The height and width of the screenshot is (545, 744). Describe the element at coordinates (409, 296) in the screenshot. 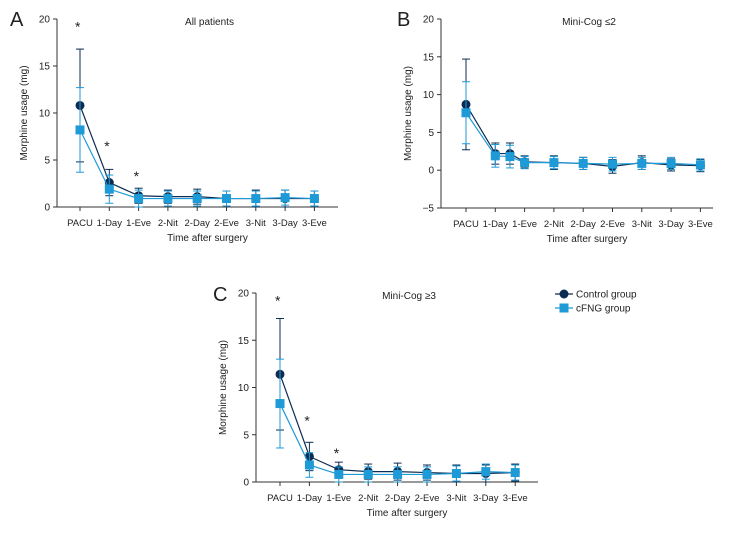

I see `chart-title: Mini-Cog ≥3` at that location.